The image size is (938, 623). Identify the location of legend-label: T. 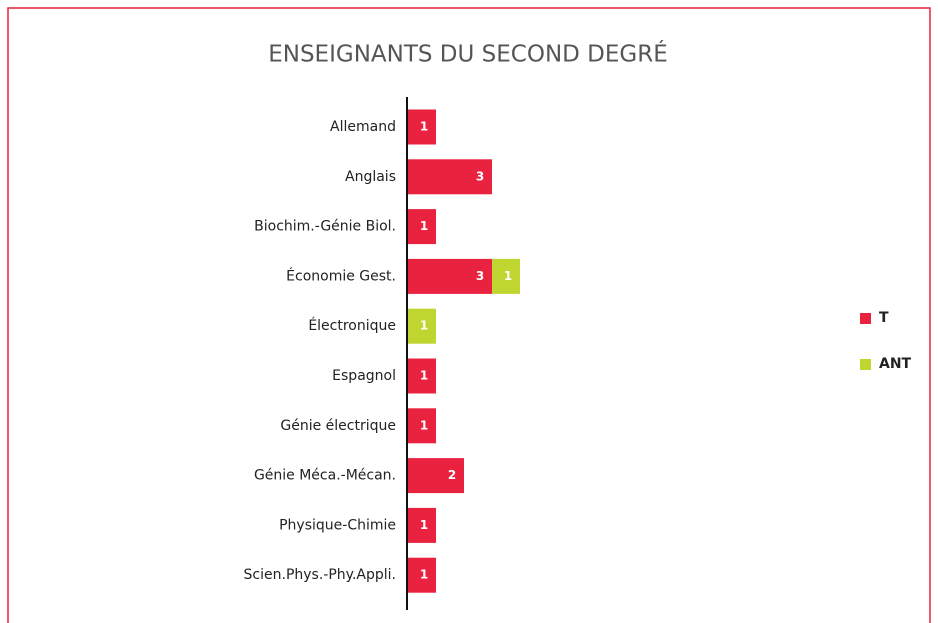
(884, 318).